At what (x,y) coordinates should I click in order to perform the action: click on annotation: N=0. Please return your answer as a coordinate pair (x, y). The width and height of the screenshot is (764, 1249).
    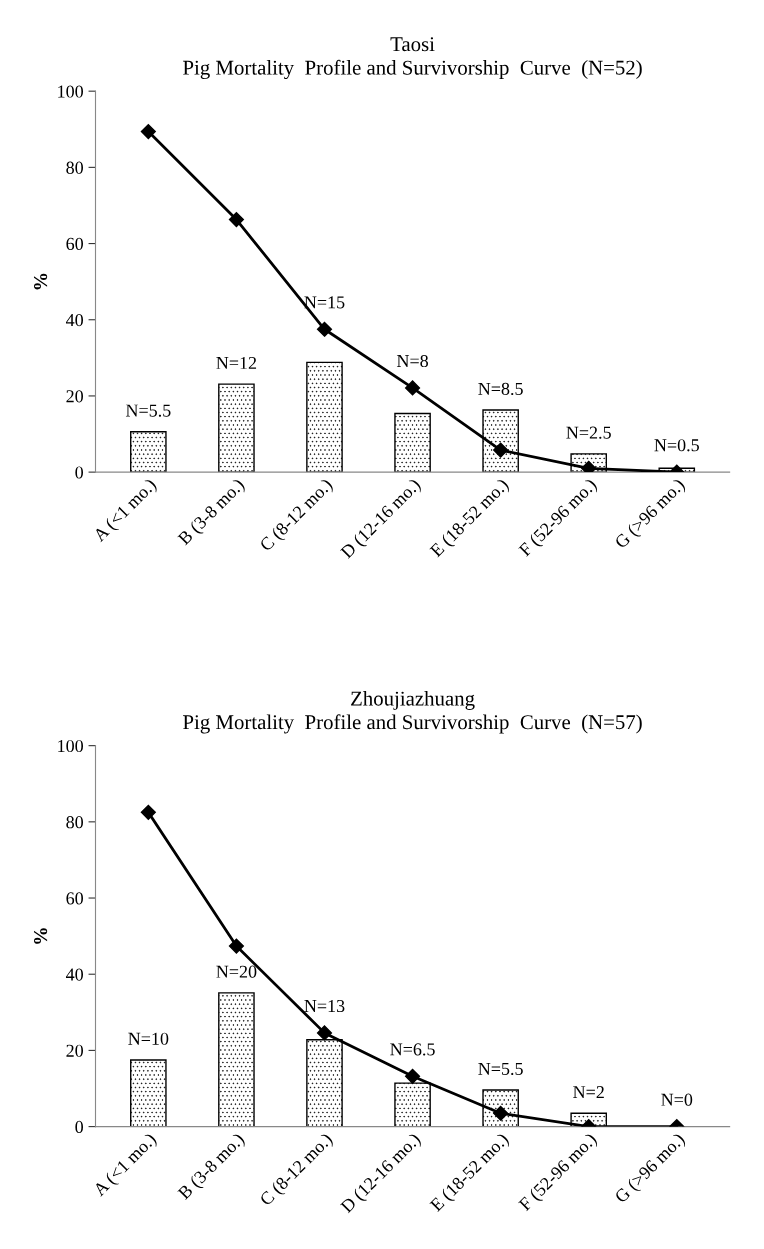
    Looking at the image, I should click on (677, 1099).